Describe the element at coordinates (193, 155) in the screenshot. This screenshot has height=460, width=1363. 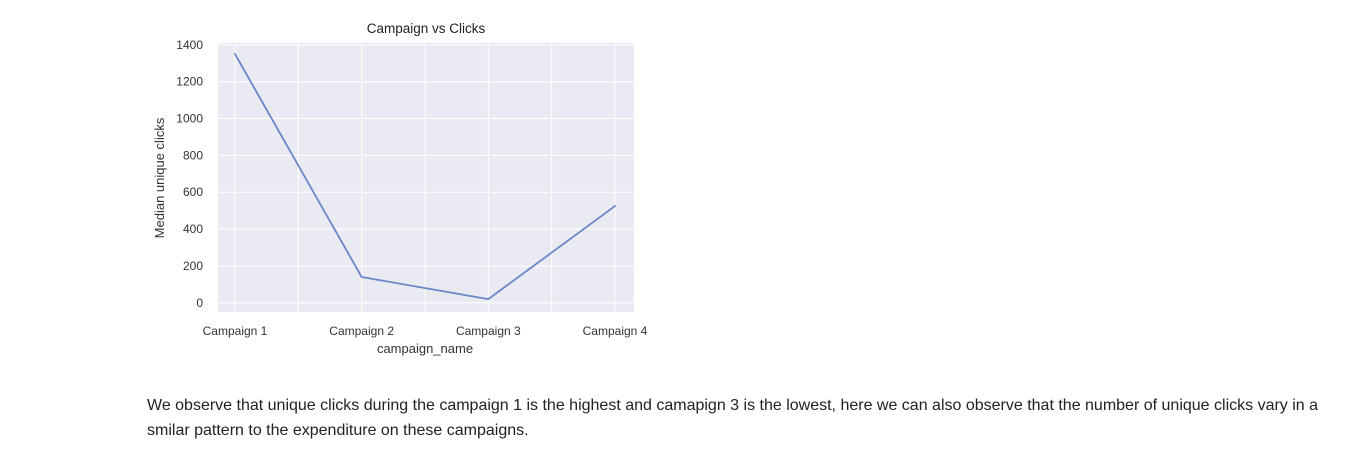
I see `y-tick-label: 800` at that location.